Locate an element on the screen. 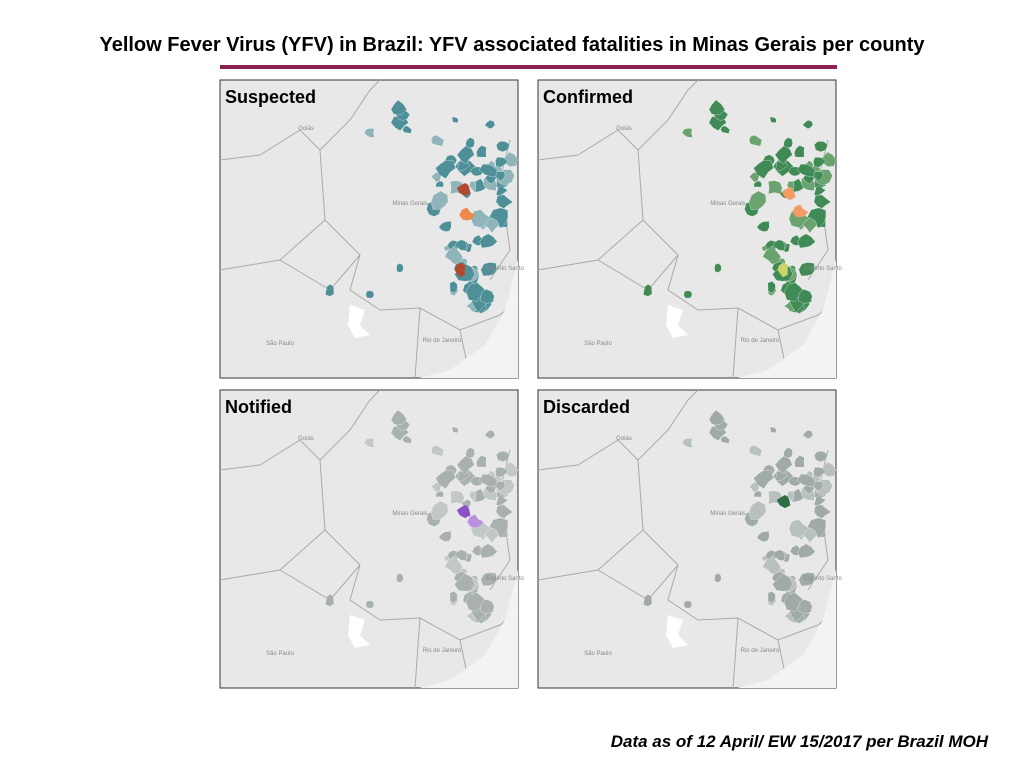 The height and width of the screenshot is (768, 1024). panel-label: Confirmed is located at coordinates (588, 97).